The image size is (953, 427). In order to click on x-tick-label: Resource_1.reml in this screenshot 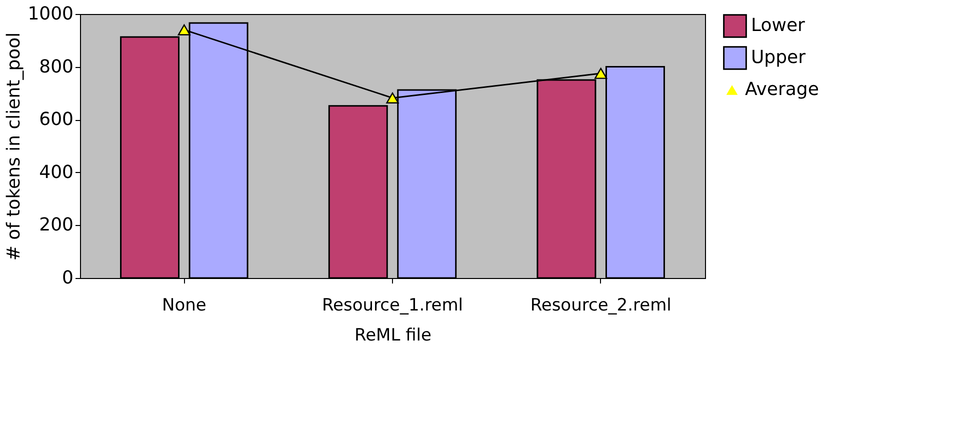, I will do `click(393, 306)`.